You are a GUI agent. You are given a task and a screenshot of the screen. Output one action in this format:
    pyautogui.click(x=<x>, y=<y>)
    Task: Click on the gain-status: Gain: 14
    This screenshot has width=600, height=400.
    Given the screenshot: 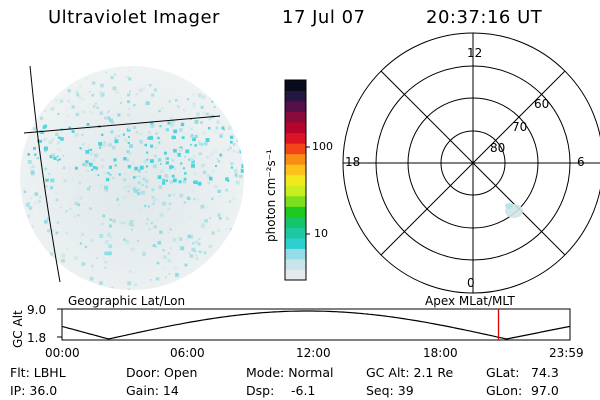 What is the action you would take?
    pyautogui.click(x=152, y=390)
    